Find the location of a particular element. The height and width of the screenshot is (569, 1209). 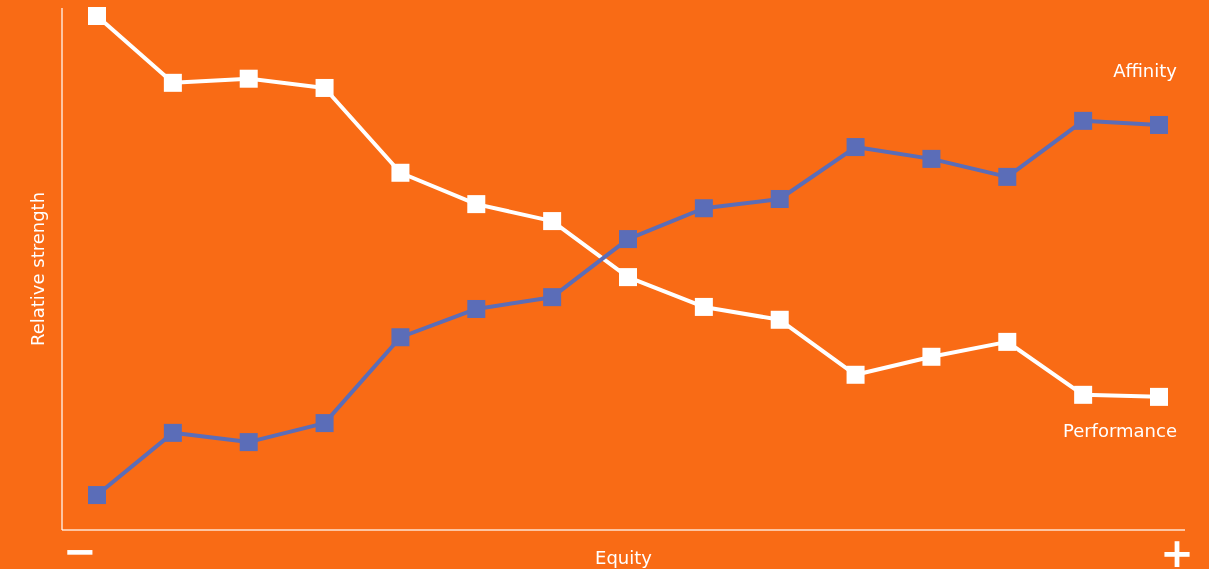

text: Affinity is located at coordinates (1145, 70).